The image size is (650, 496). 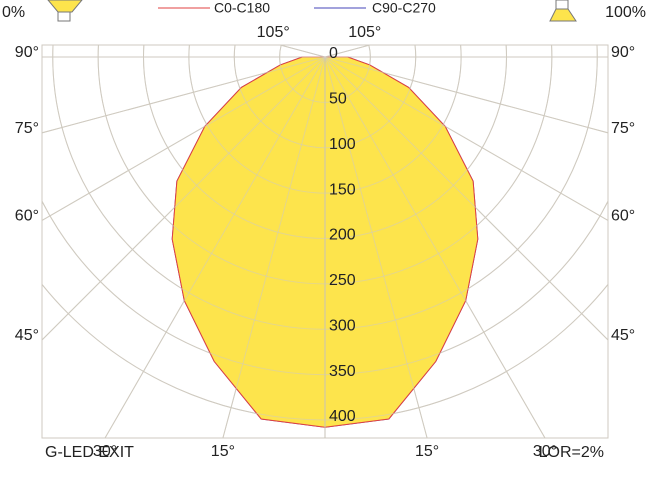 I want to click on r-tick-label: 350, so click(x=342, y=371).